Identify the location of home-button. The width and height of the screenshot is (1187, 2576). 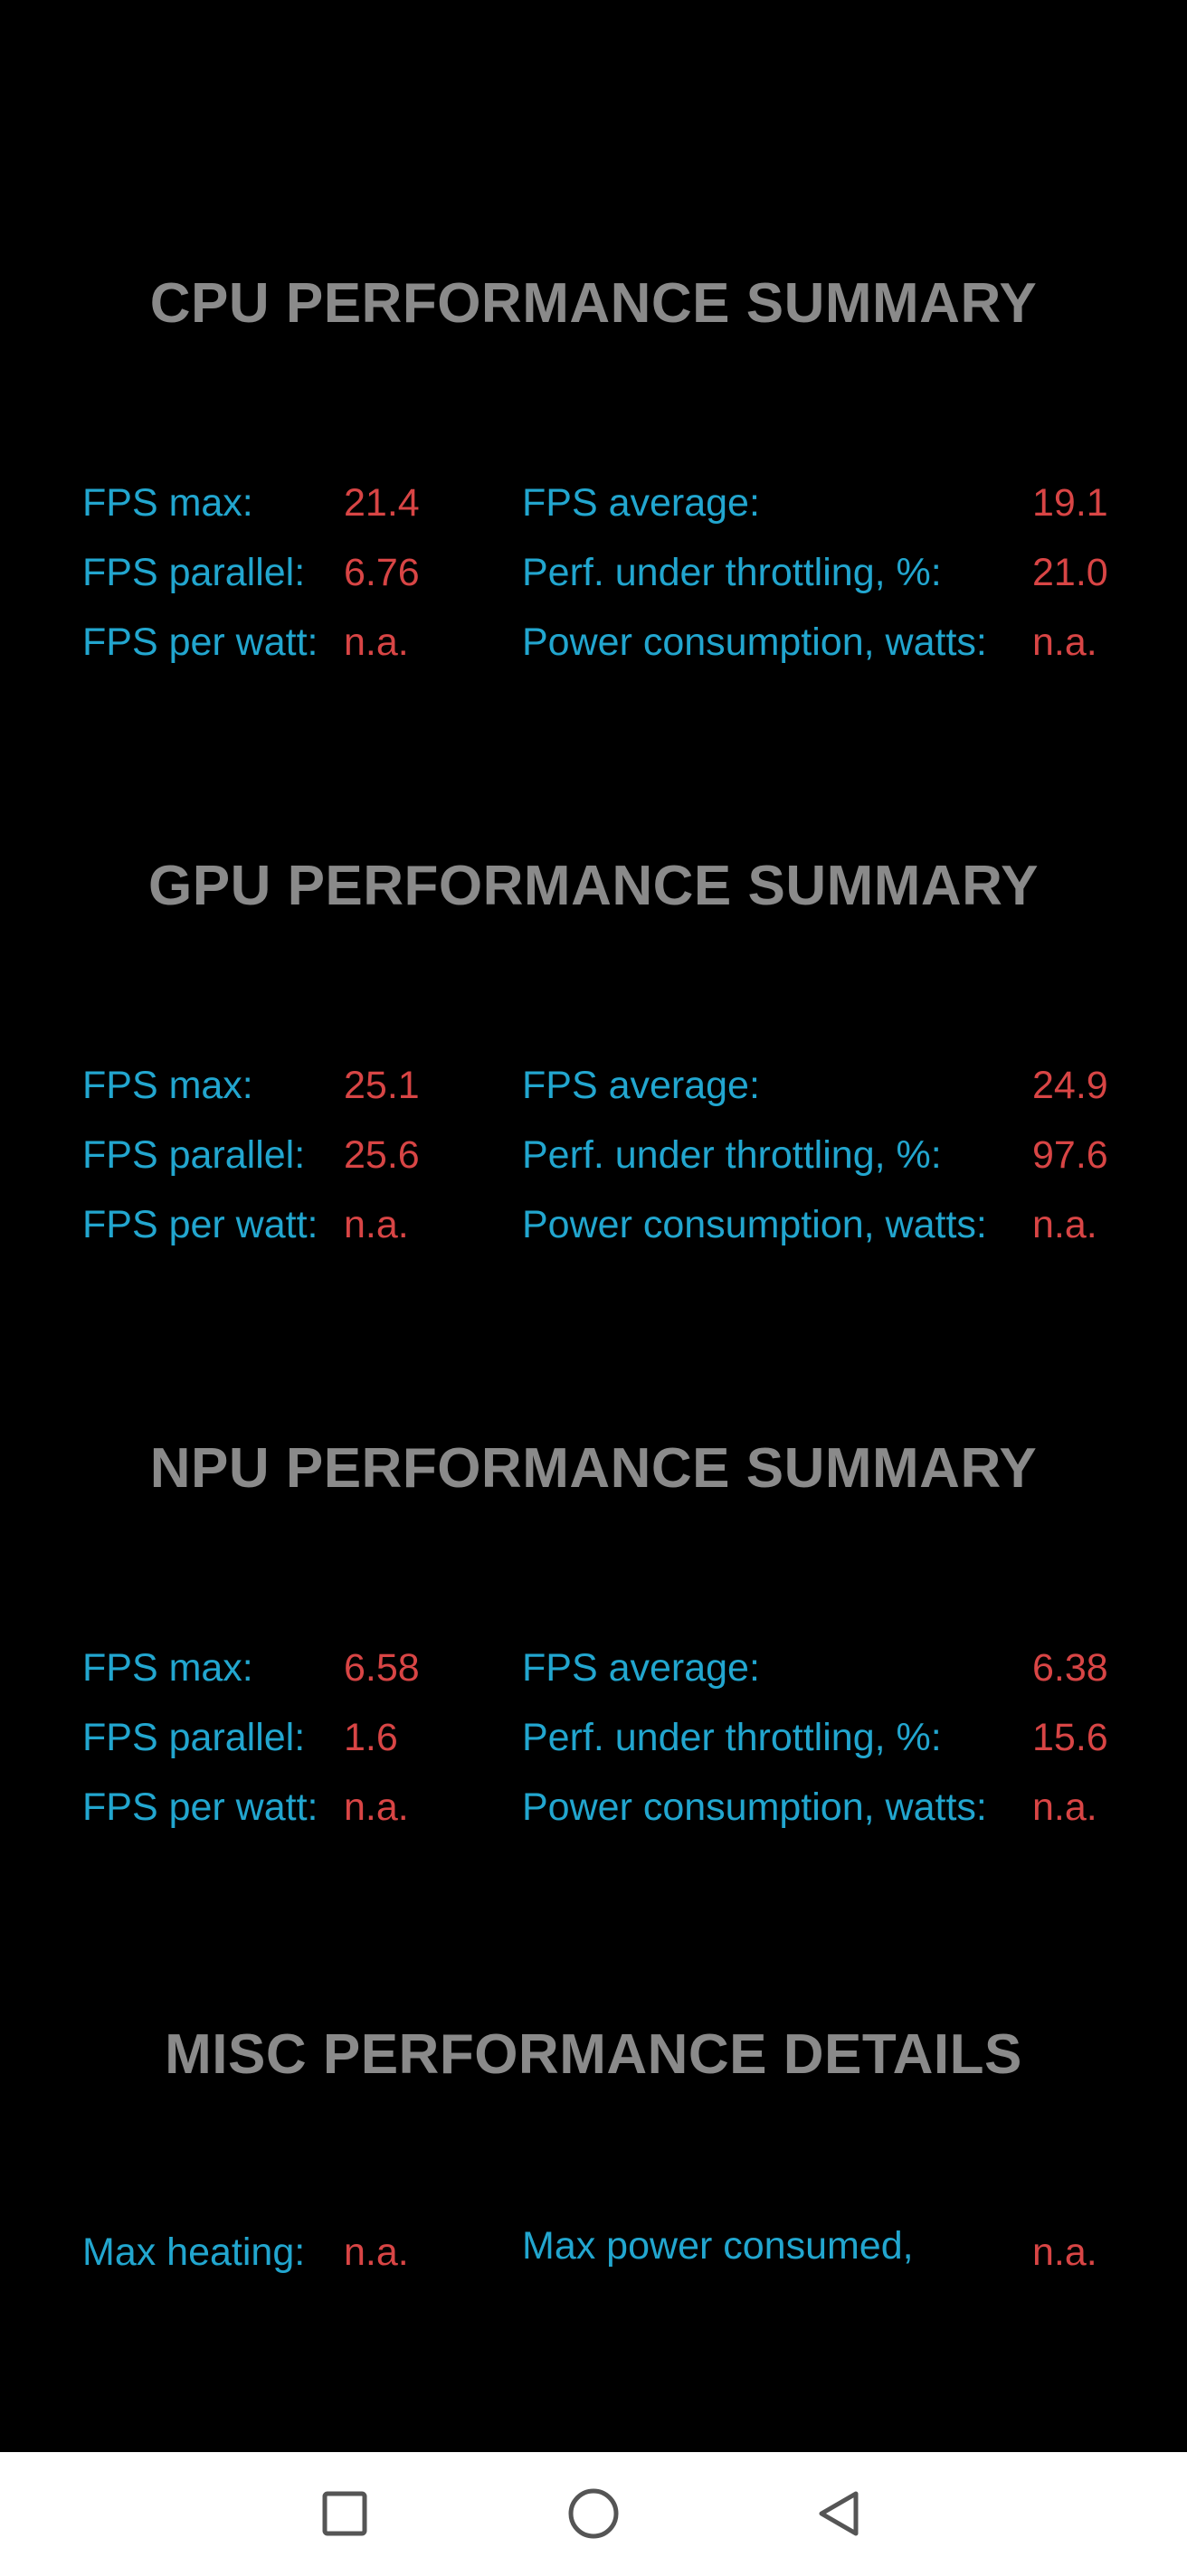
(593, 2513).